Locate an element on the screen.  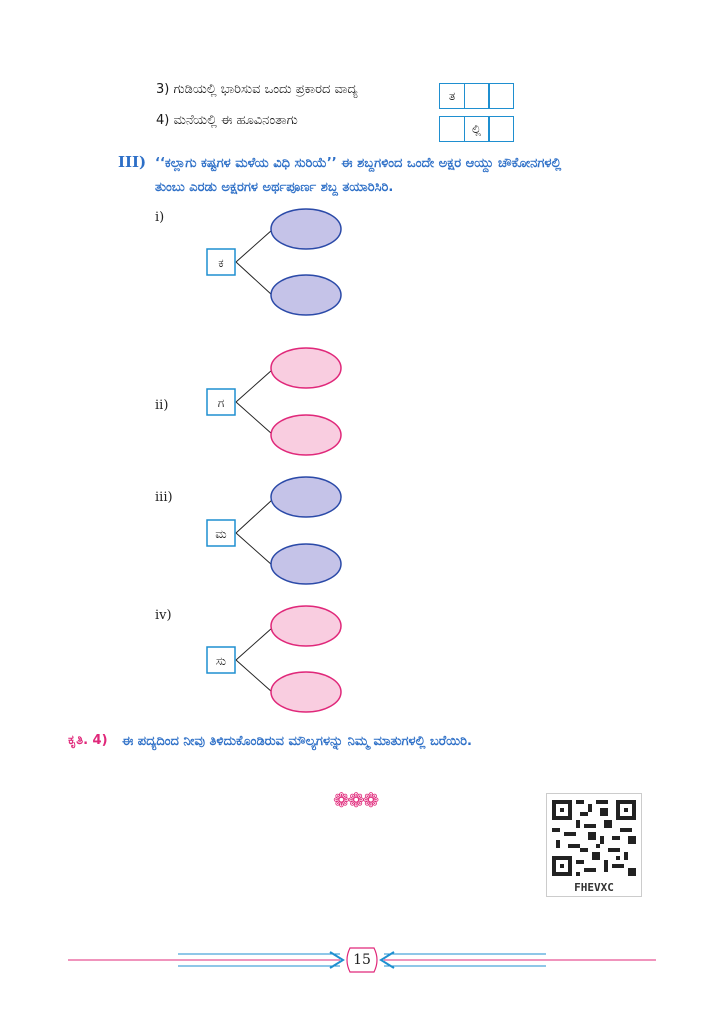
footer-rule is located at coordinates (362, 960).